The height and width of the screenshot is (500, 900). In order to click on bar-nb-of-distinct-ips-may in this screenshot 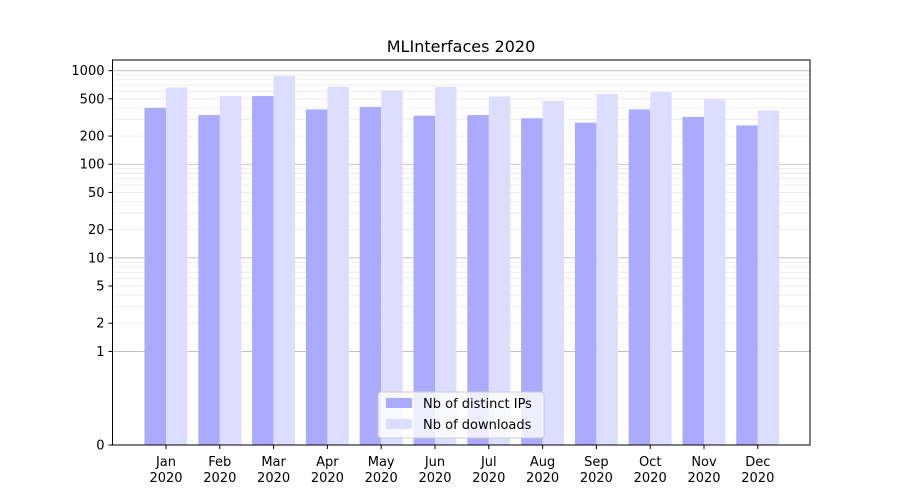, I will do `click(370, 275)`.